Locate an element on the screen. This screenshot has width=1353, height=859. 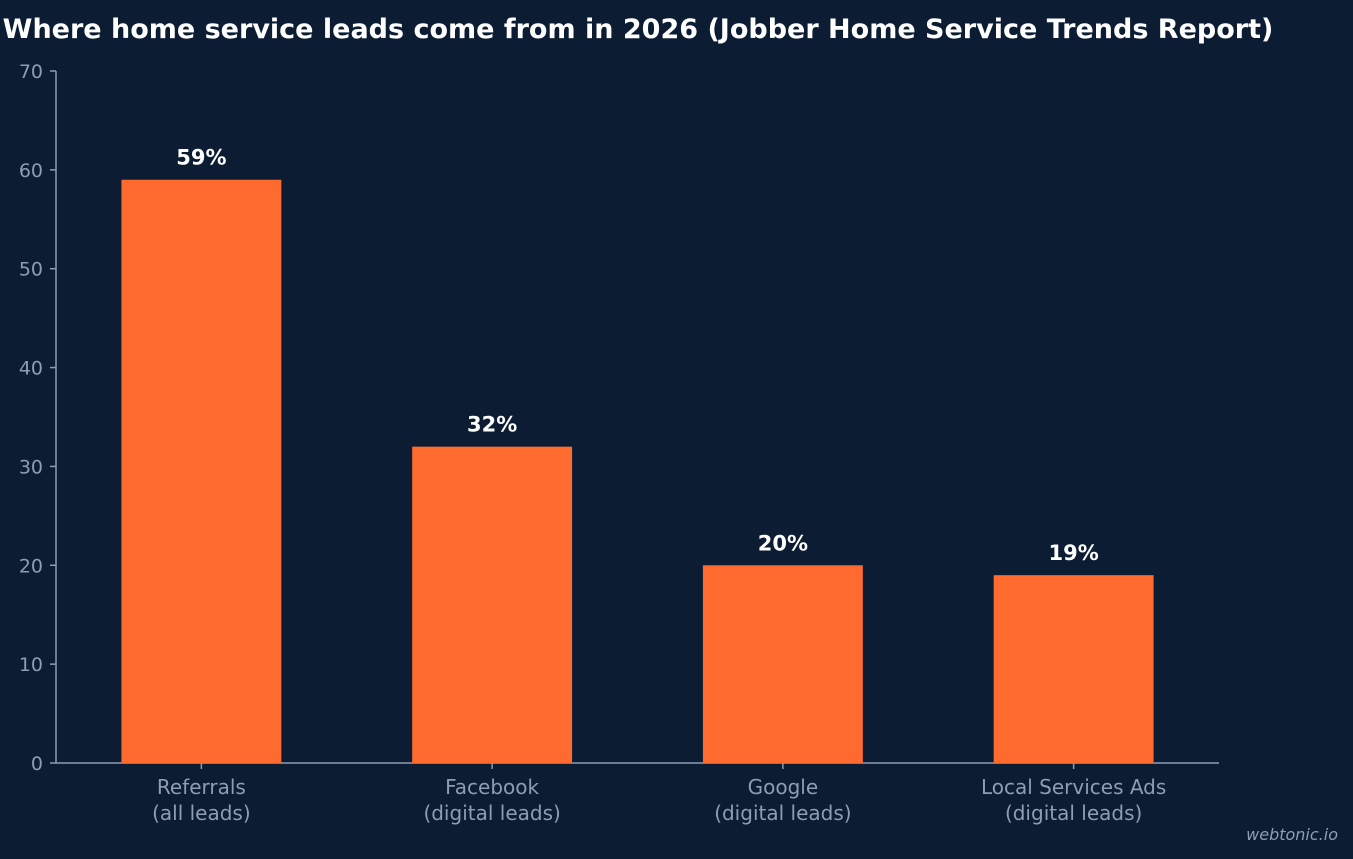
watermark: webtonic.io is located at coordinates (1292, 834).